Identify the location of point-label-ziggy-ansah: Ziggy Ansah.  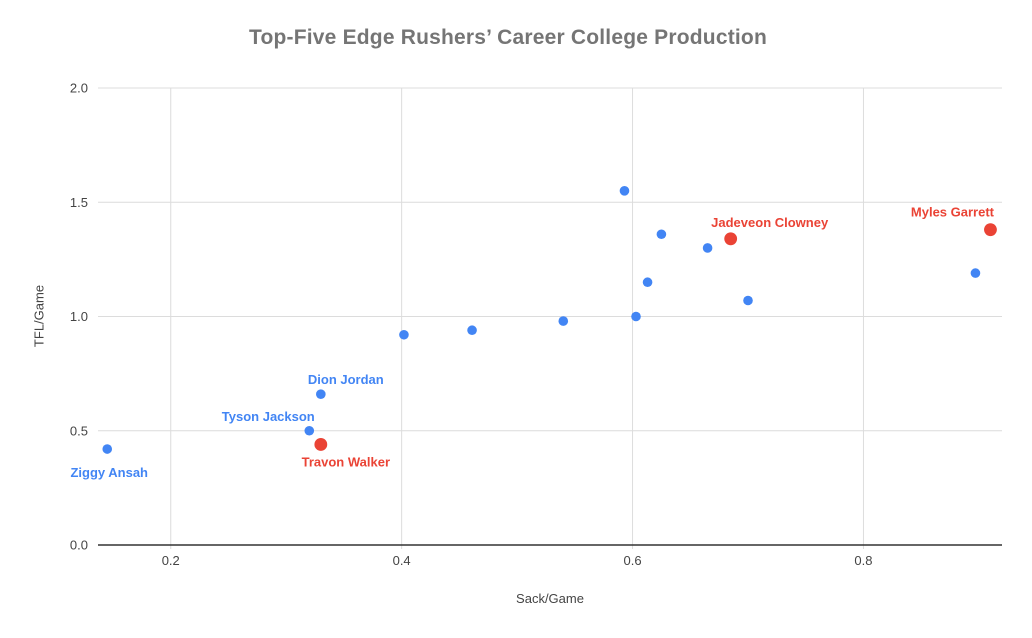
(109, 472).